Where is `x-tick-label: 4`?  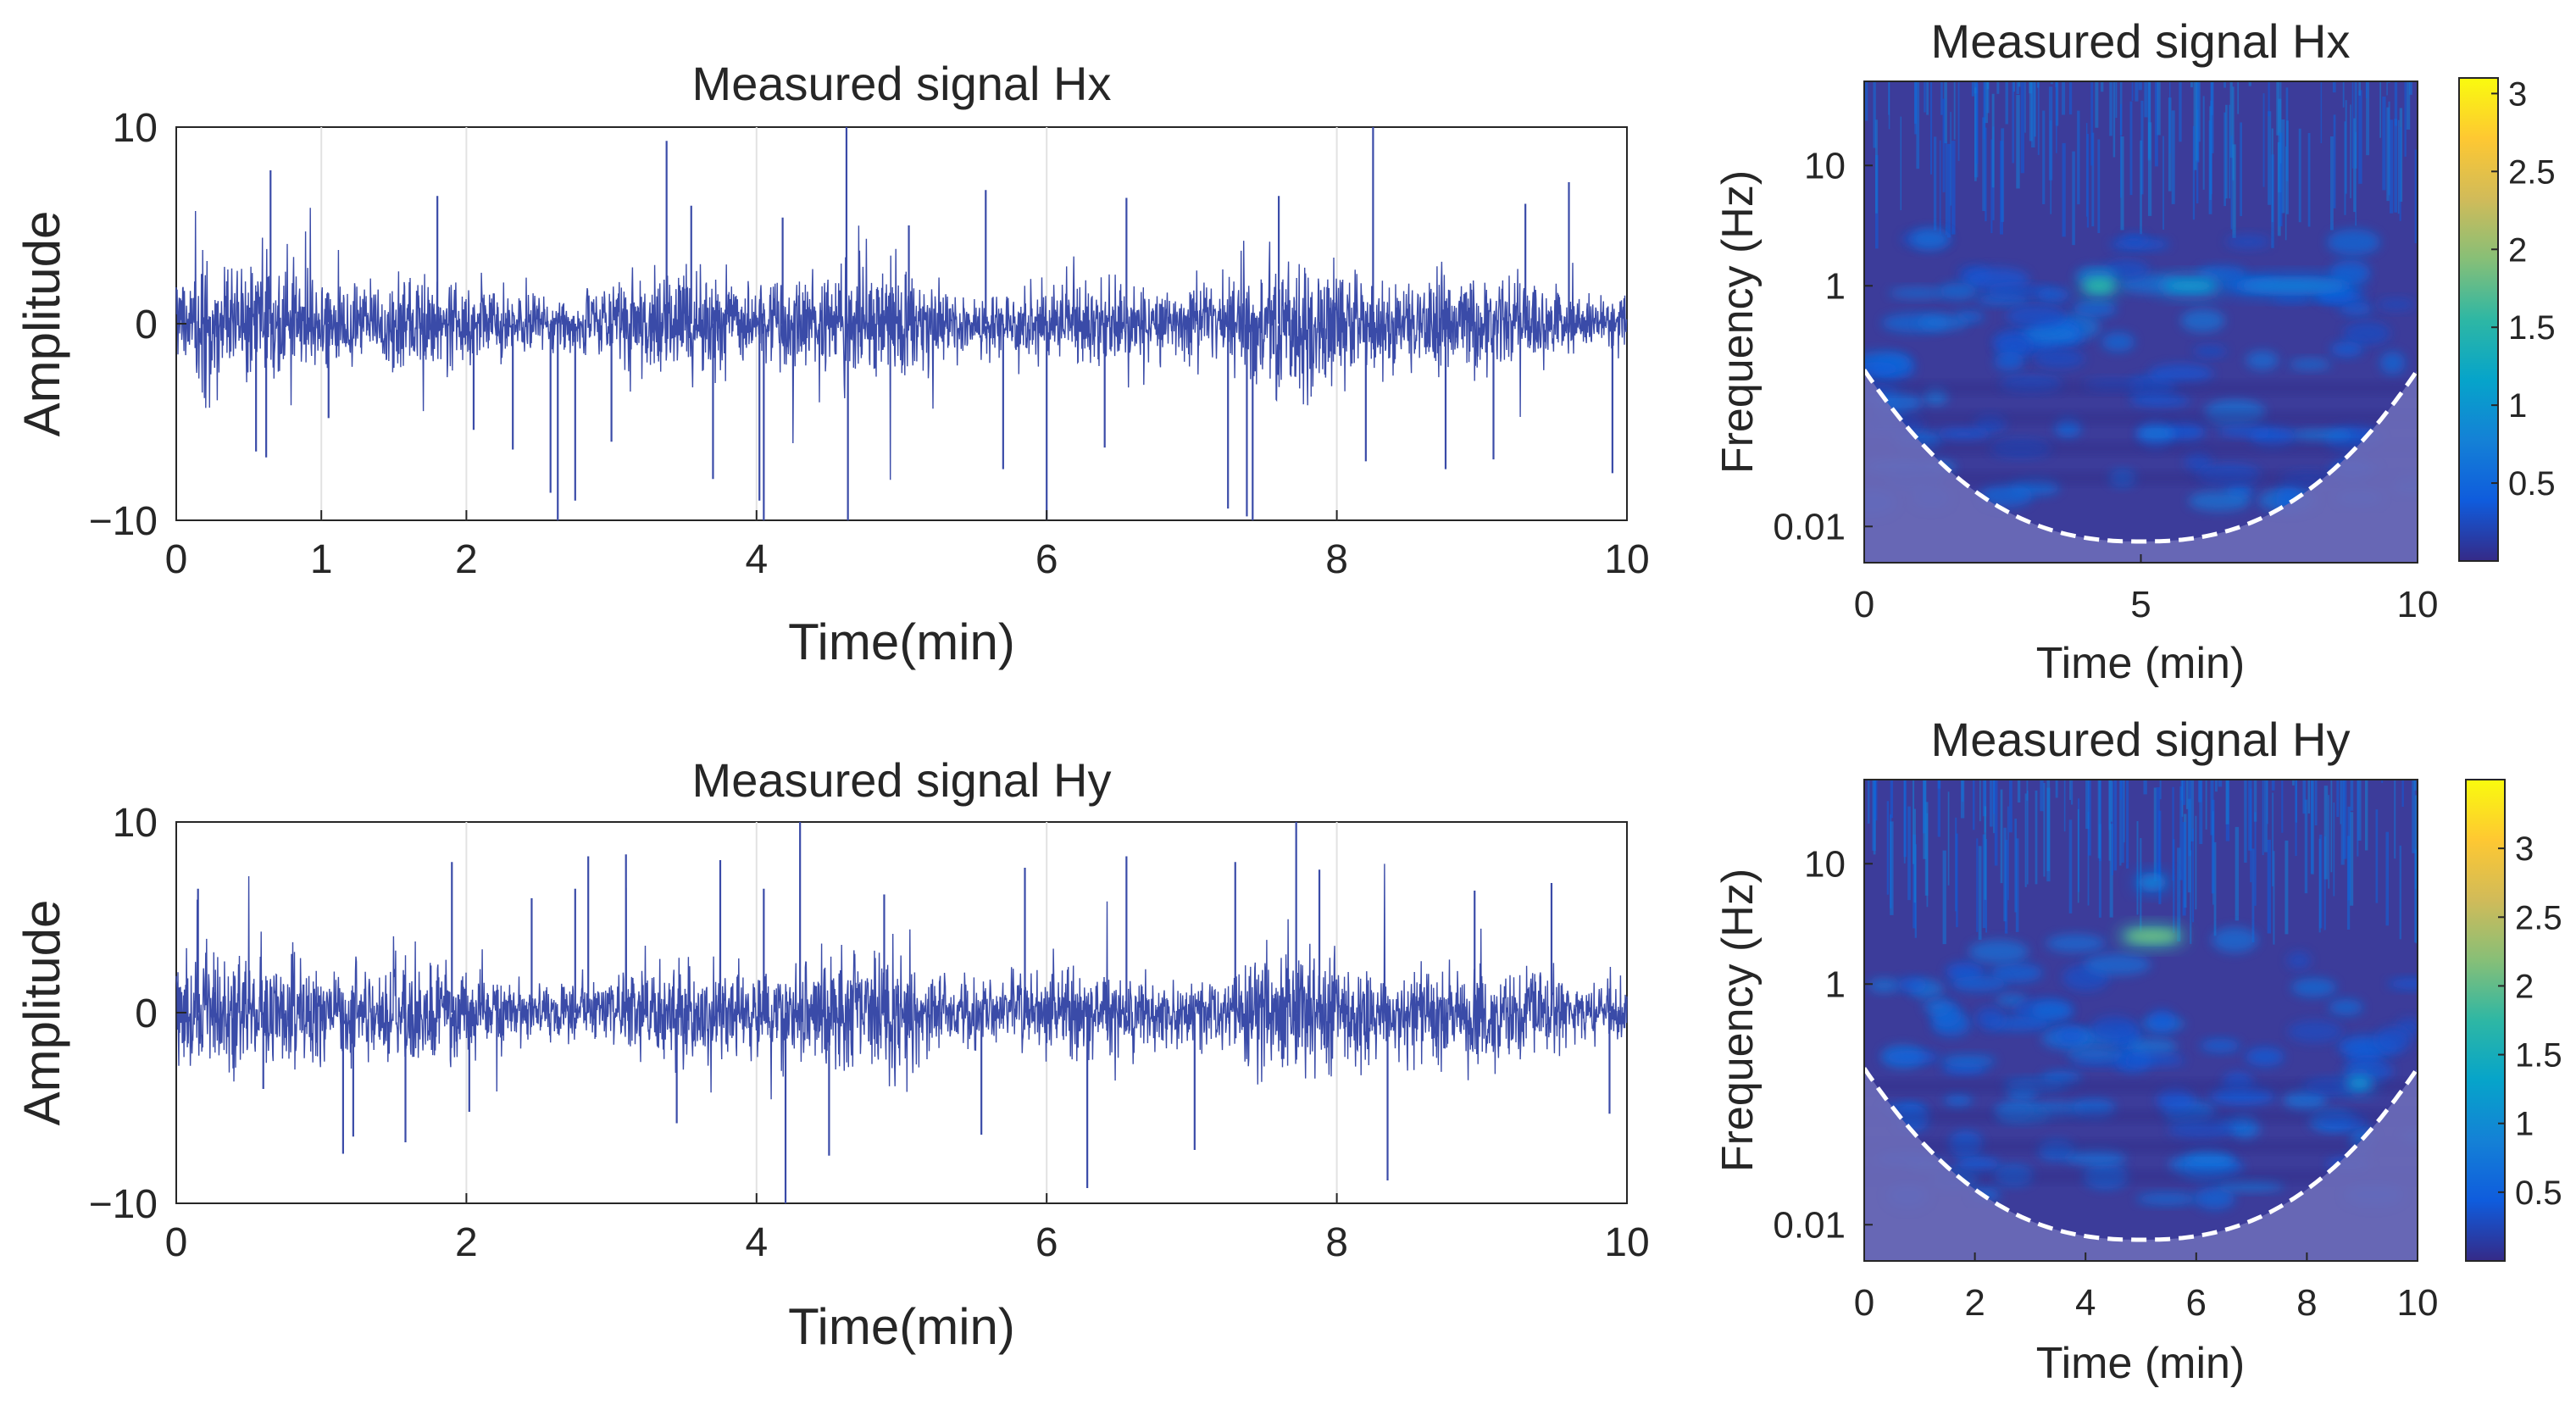
x-tick-label: 4 is located at coordinates (756, 559).